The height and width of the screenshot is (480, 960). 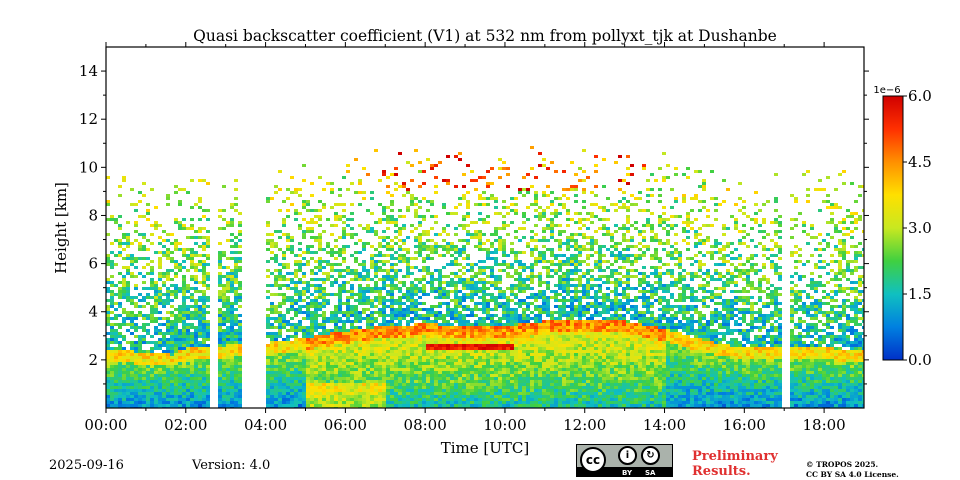 I want to click on colorbar-scale-label: 1e−6, so click(x=886, y=90).